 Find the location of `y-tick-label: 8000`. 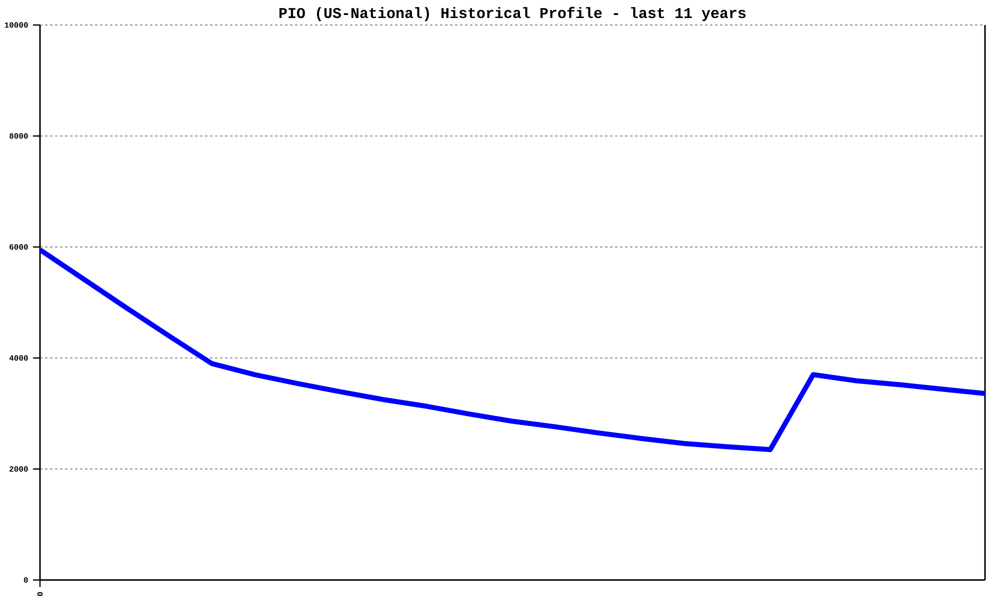

y-tick-label: 8000 is located at coordinates (19, 136).